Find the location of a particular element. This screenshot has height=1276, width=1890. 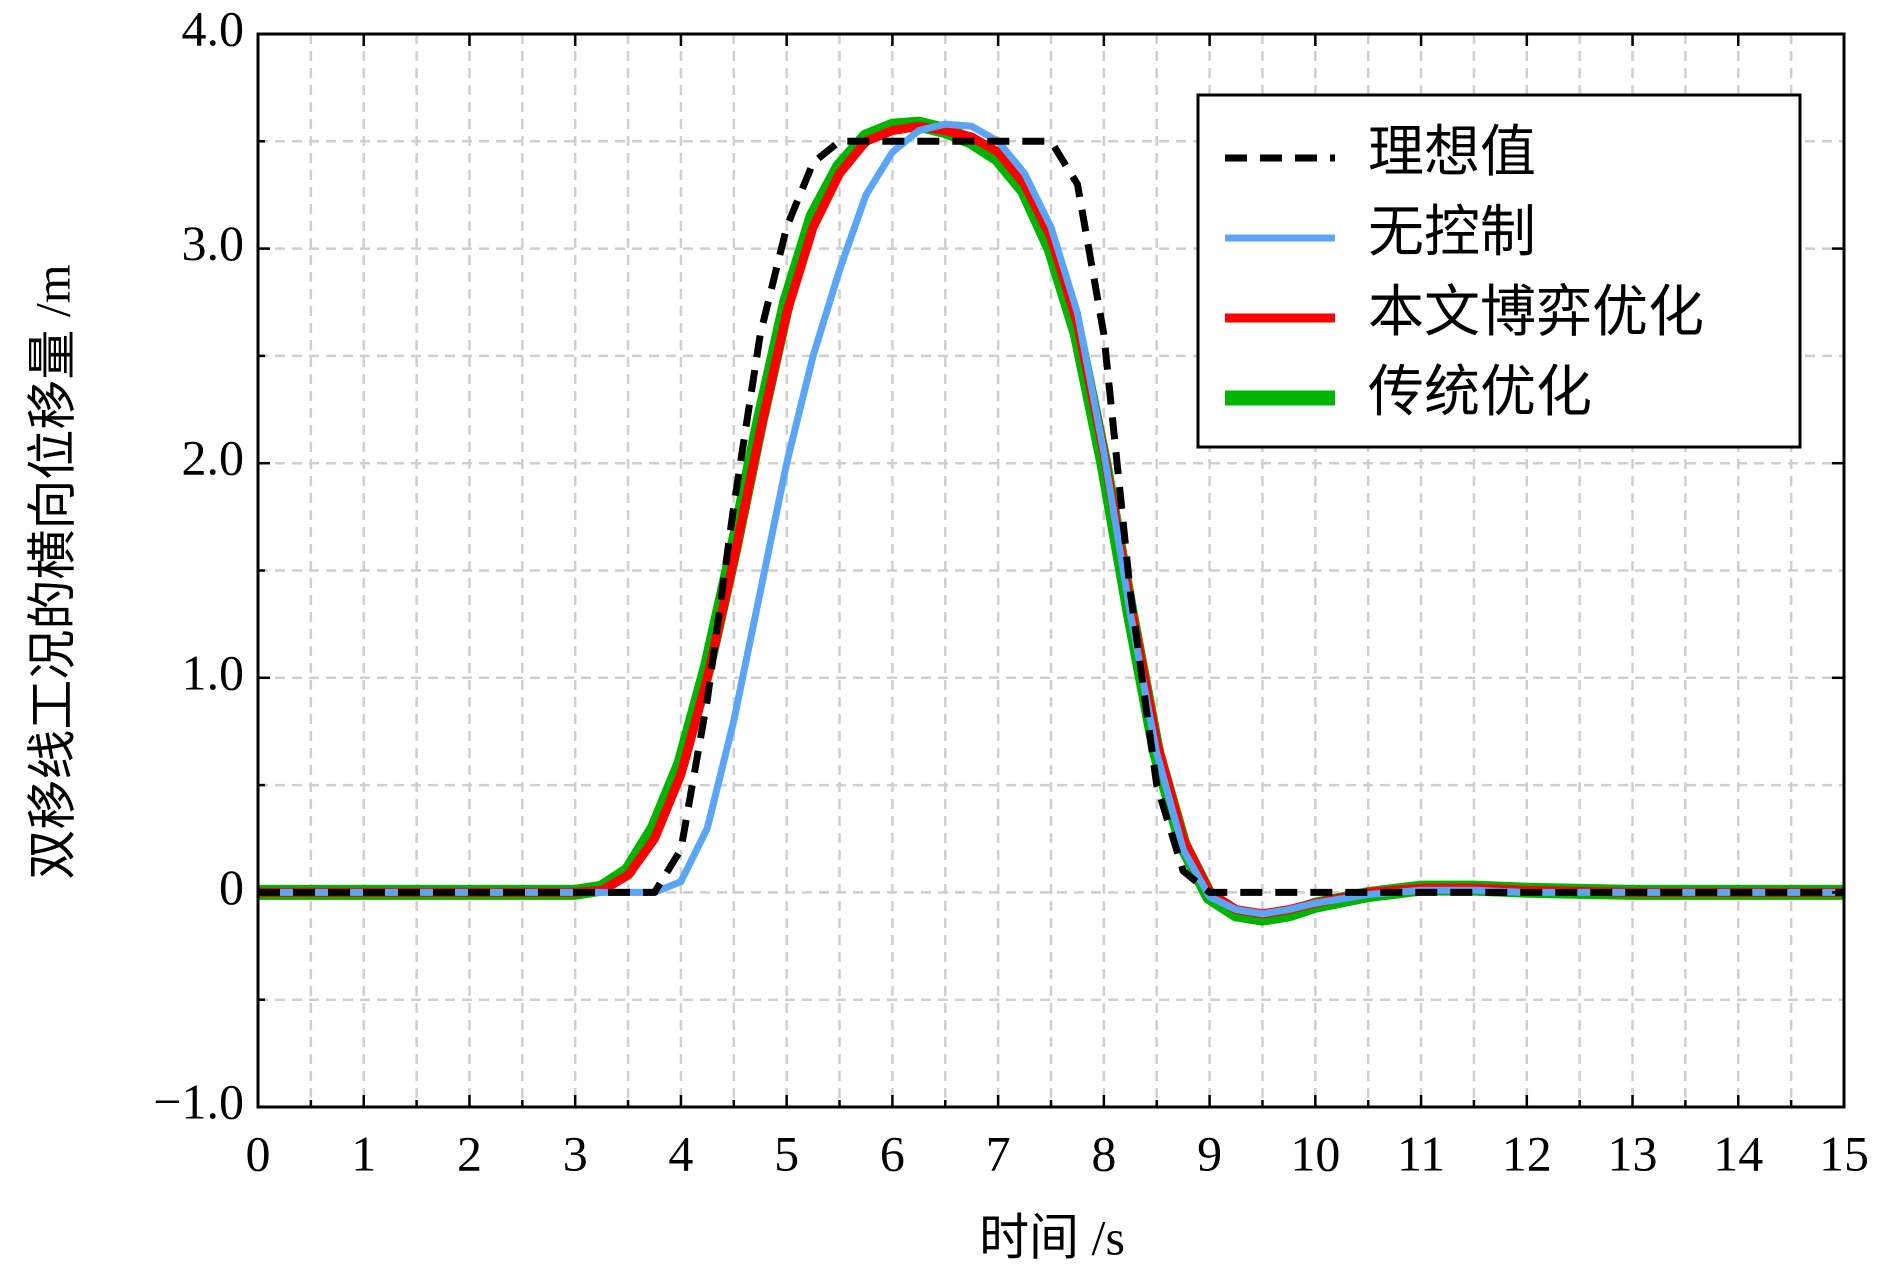

x-axis-label: 时间 /s is located at coordinates (1052, 1237).